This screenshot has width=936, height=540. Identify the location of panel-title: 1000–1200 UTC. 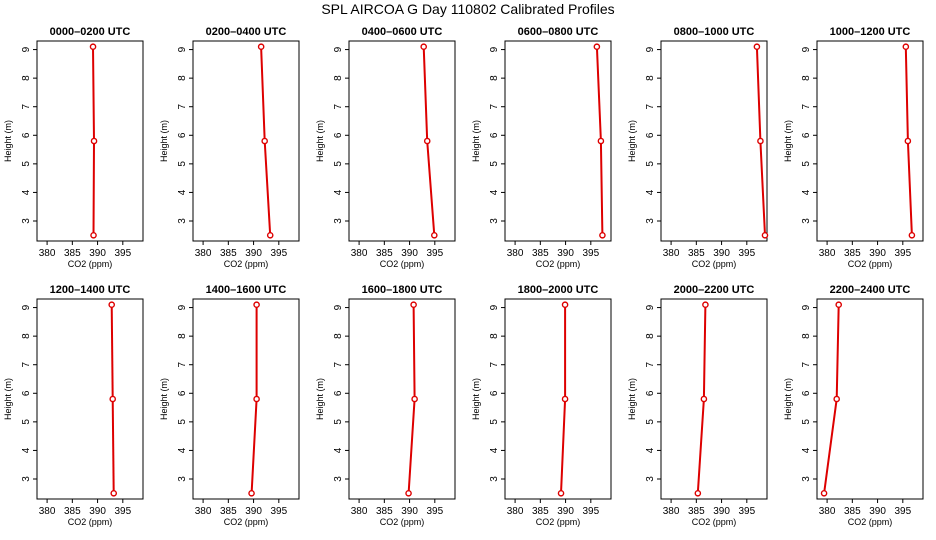
(870, 32).